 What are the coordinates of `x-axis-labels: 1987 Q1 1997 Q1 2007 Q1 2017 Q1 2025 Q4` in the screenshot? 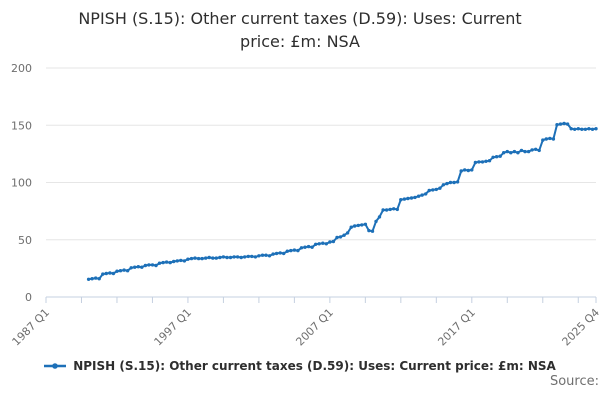 It's located at (305, 327).